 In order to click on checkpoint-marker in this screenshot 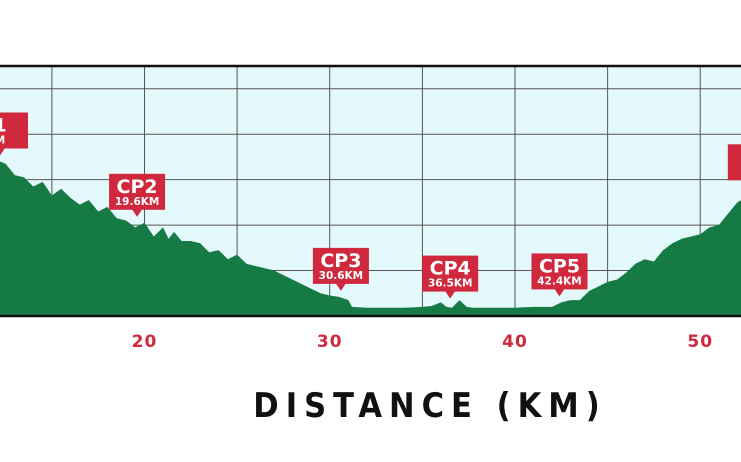, I will do `click(734, 162)`.